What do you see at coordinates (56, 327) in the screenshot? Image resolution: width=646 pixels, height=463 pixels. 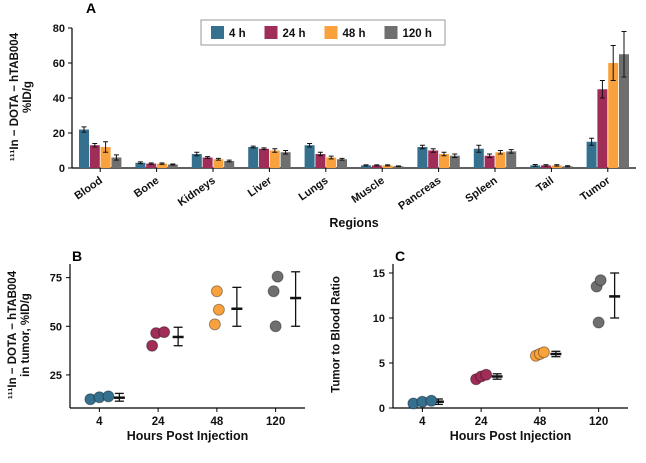 I see `y-tick-label: 50` at bounding box center [56, 327].